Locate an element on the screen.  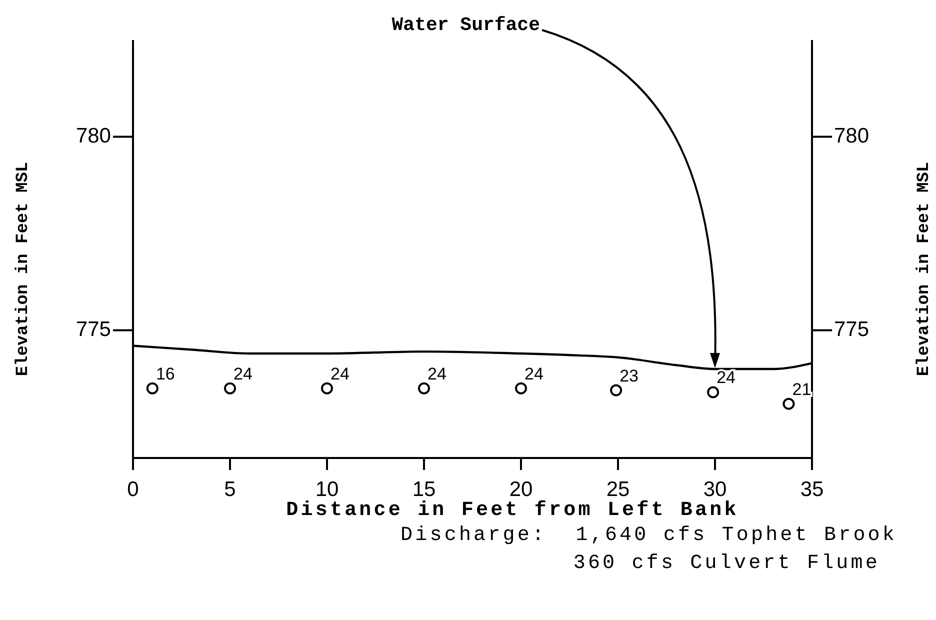
y2-tick-label: 775 is located at coordinates (852, 329).